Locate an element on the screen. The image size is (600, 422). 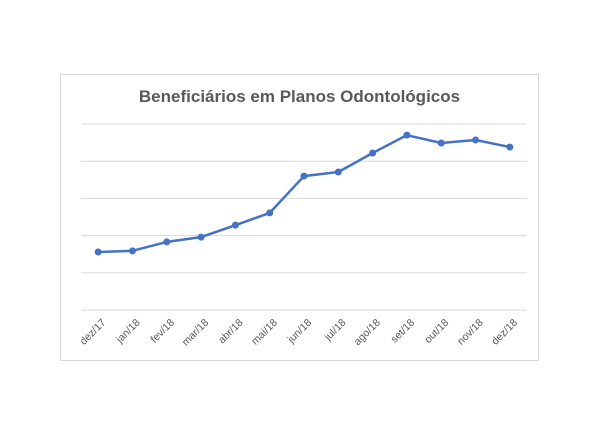
x-tick-label: mar/18 is located at coordinates (196, 333).